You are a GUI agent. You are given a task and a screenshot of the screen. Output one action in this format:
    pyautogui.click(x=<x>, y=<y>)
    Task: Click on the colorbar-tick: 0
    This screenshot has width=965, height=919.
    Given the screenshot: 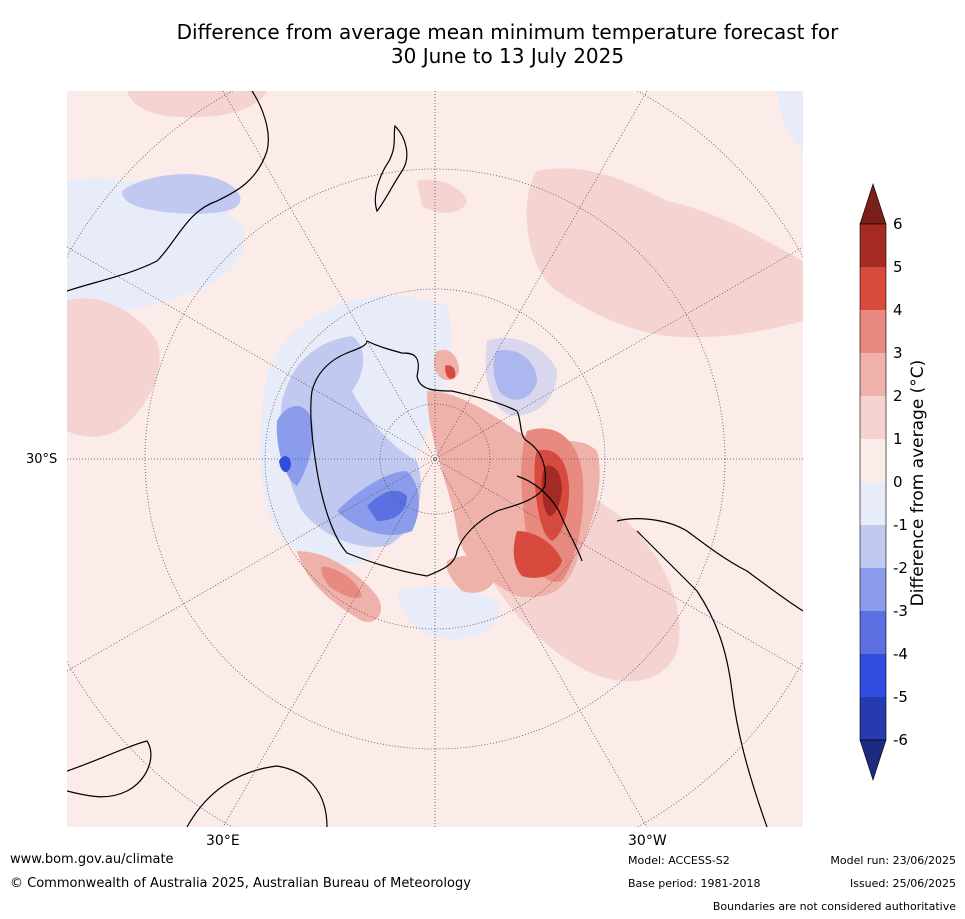 What is the action you would take?
    pyautogui.click(x=898, y=482)
    